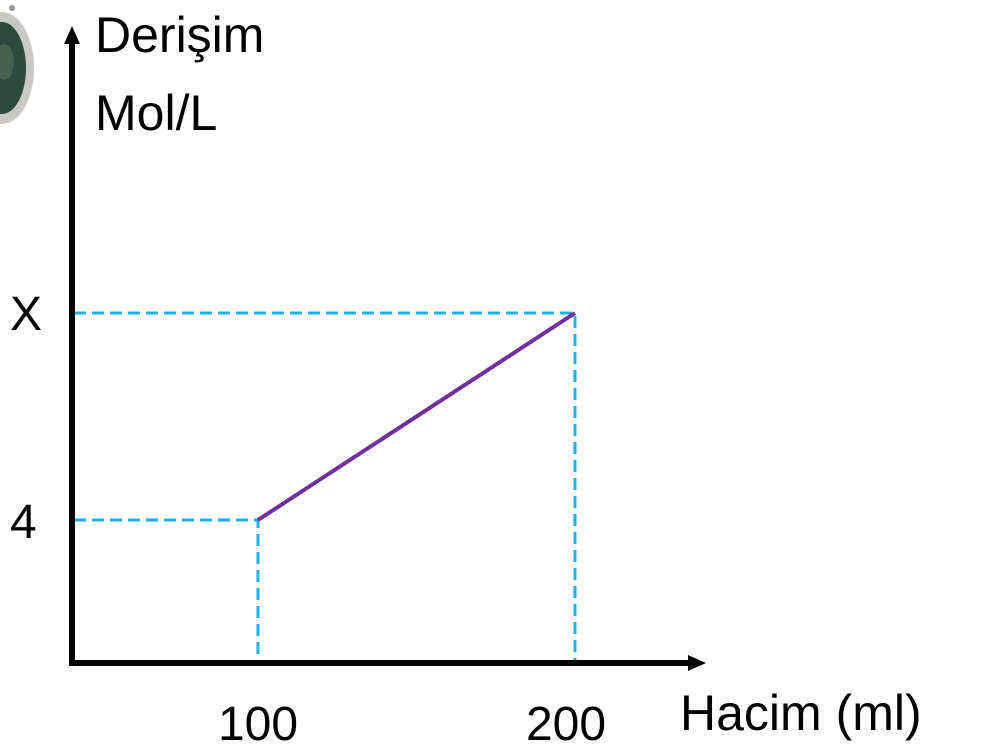  Describe the element at coordinates (167, 590) in the screenshot. I see `guide-line` at that location.